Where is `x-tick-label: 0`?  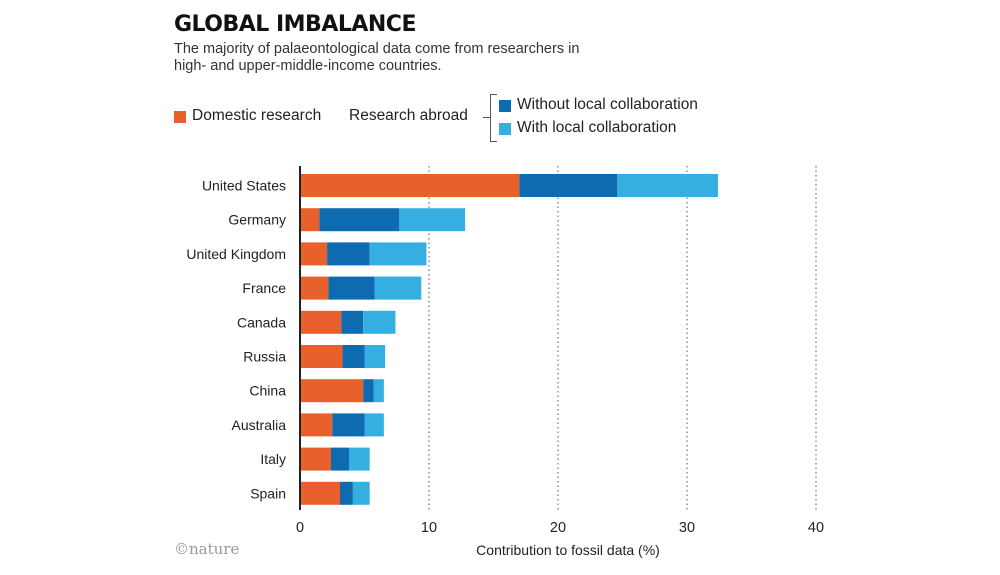
x-tick-label: 0 is located at coordinates (300, 528).